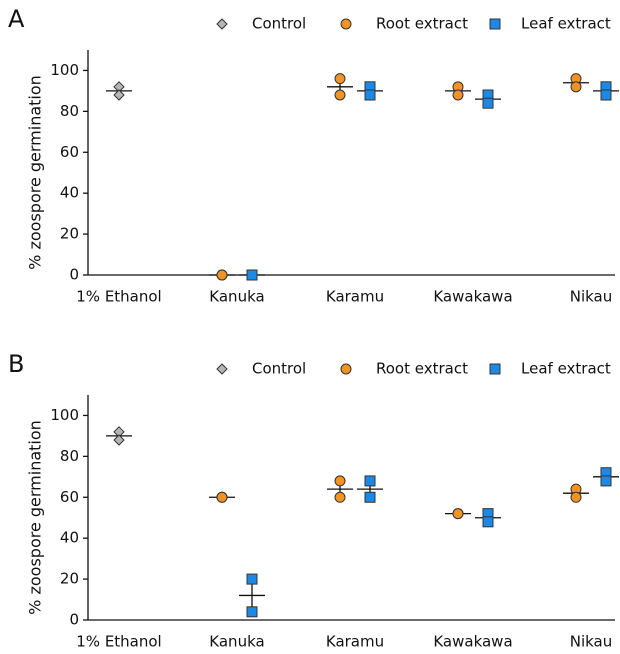 The image size is (620, 654). I want to click on panel-label: B, so click(16, 364).